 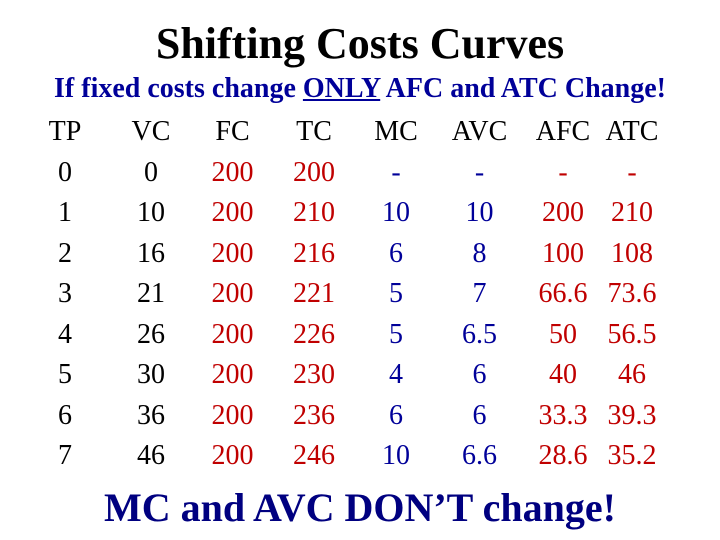 I want to click on table-row: 4 26 200 226 5 6.5 50 56.5, so click(x=340, y=335).